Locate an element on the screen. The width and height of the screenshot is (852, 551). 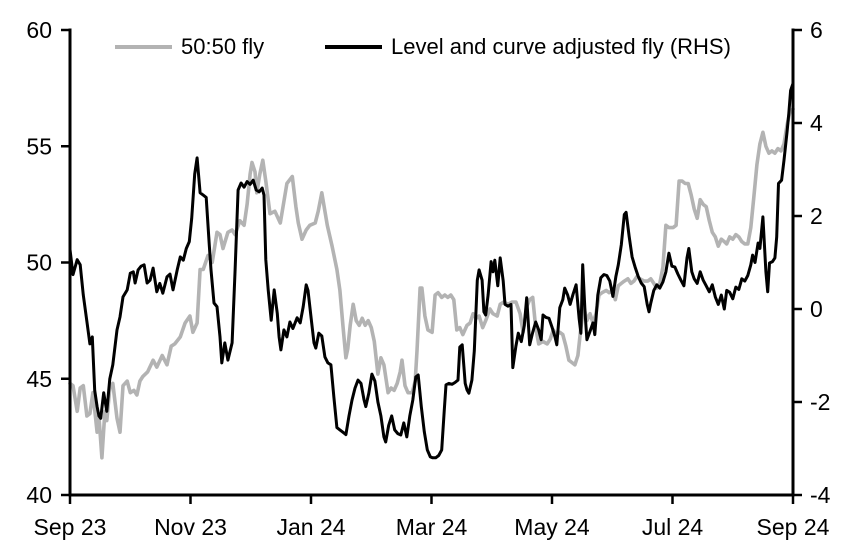
y-axis-right-tick-label: -2 is located at coordinates (820, 402).